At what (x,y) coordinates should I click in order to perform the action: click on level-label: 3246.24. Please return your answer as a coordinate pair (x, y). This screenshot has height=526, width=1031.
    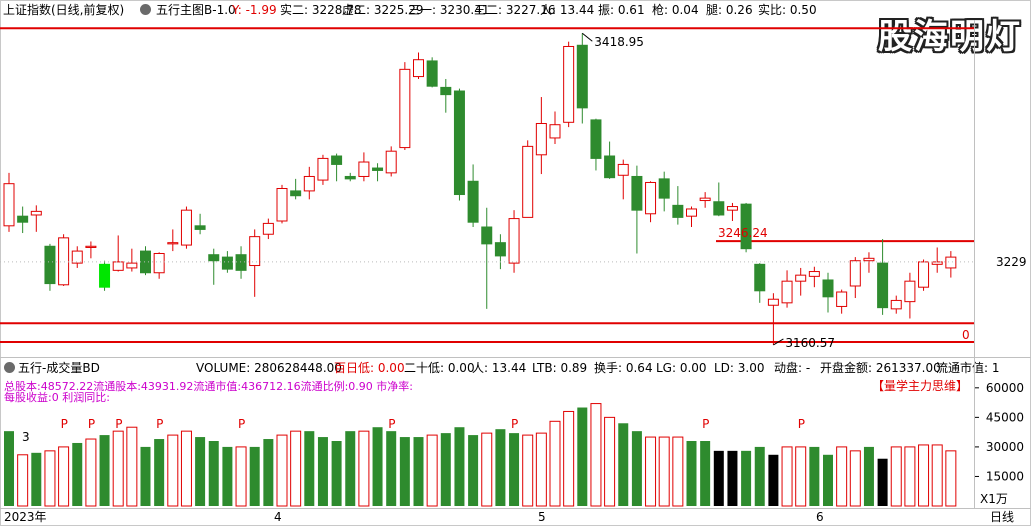
    Looking at the image, I should click on (743, 233).